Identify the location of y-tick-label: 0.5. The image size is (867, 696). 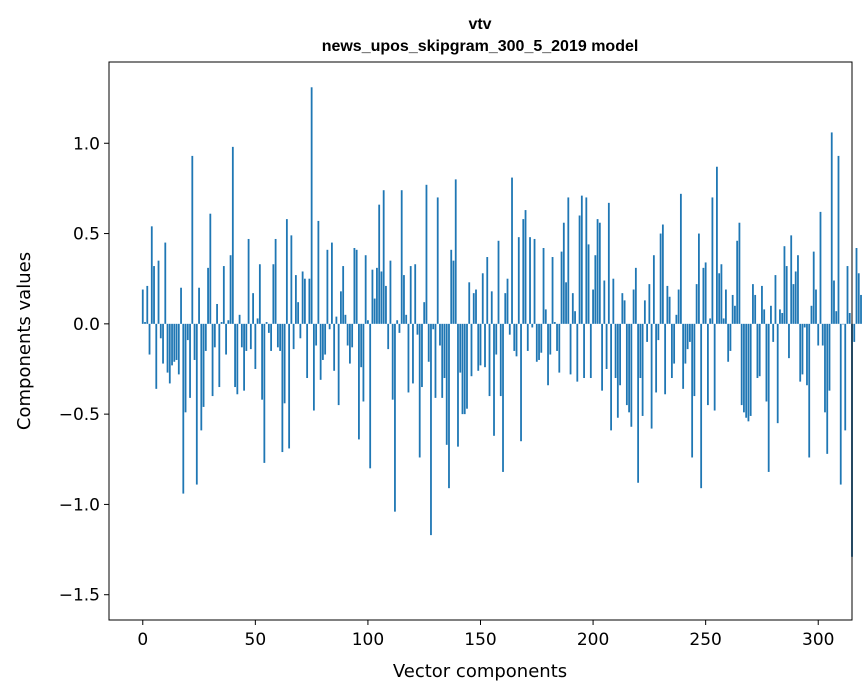
(86, 235).